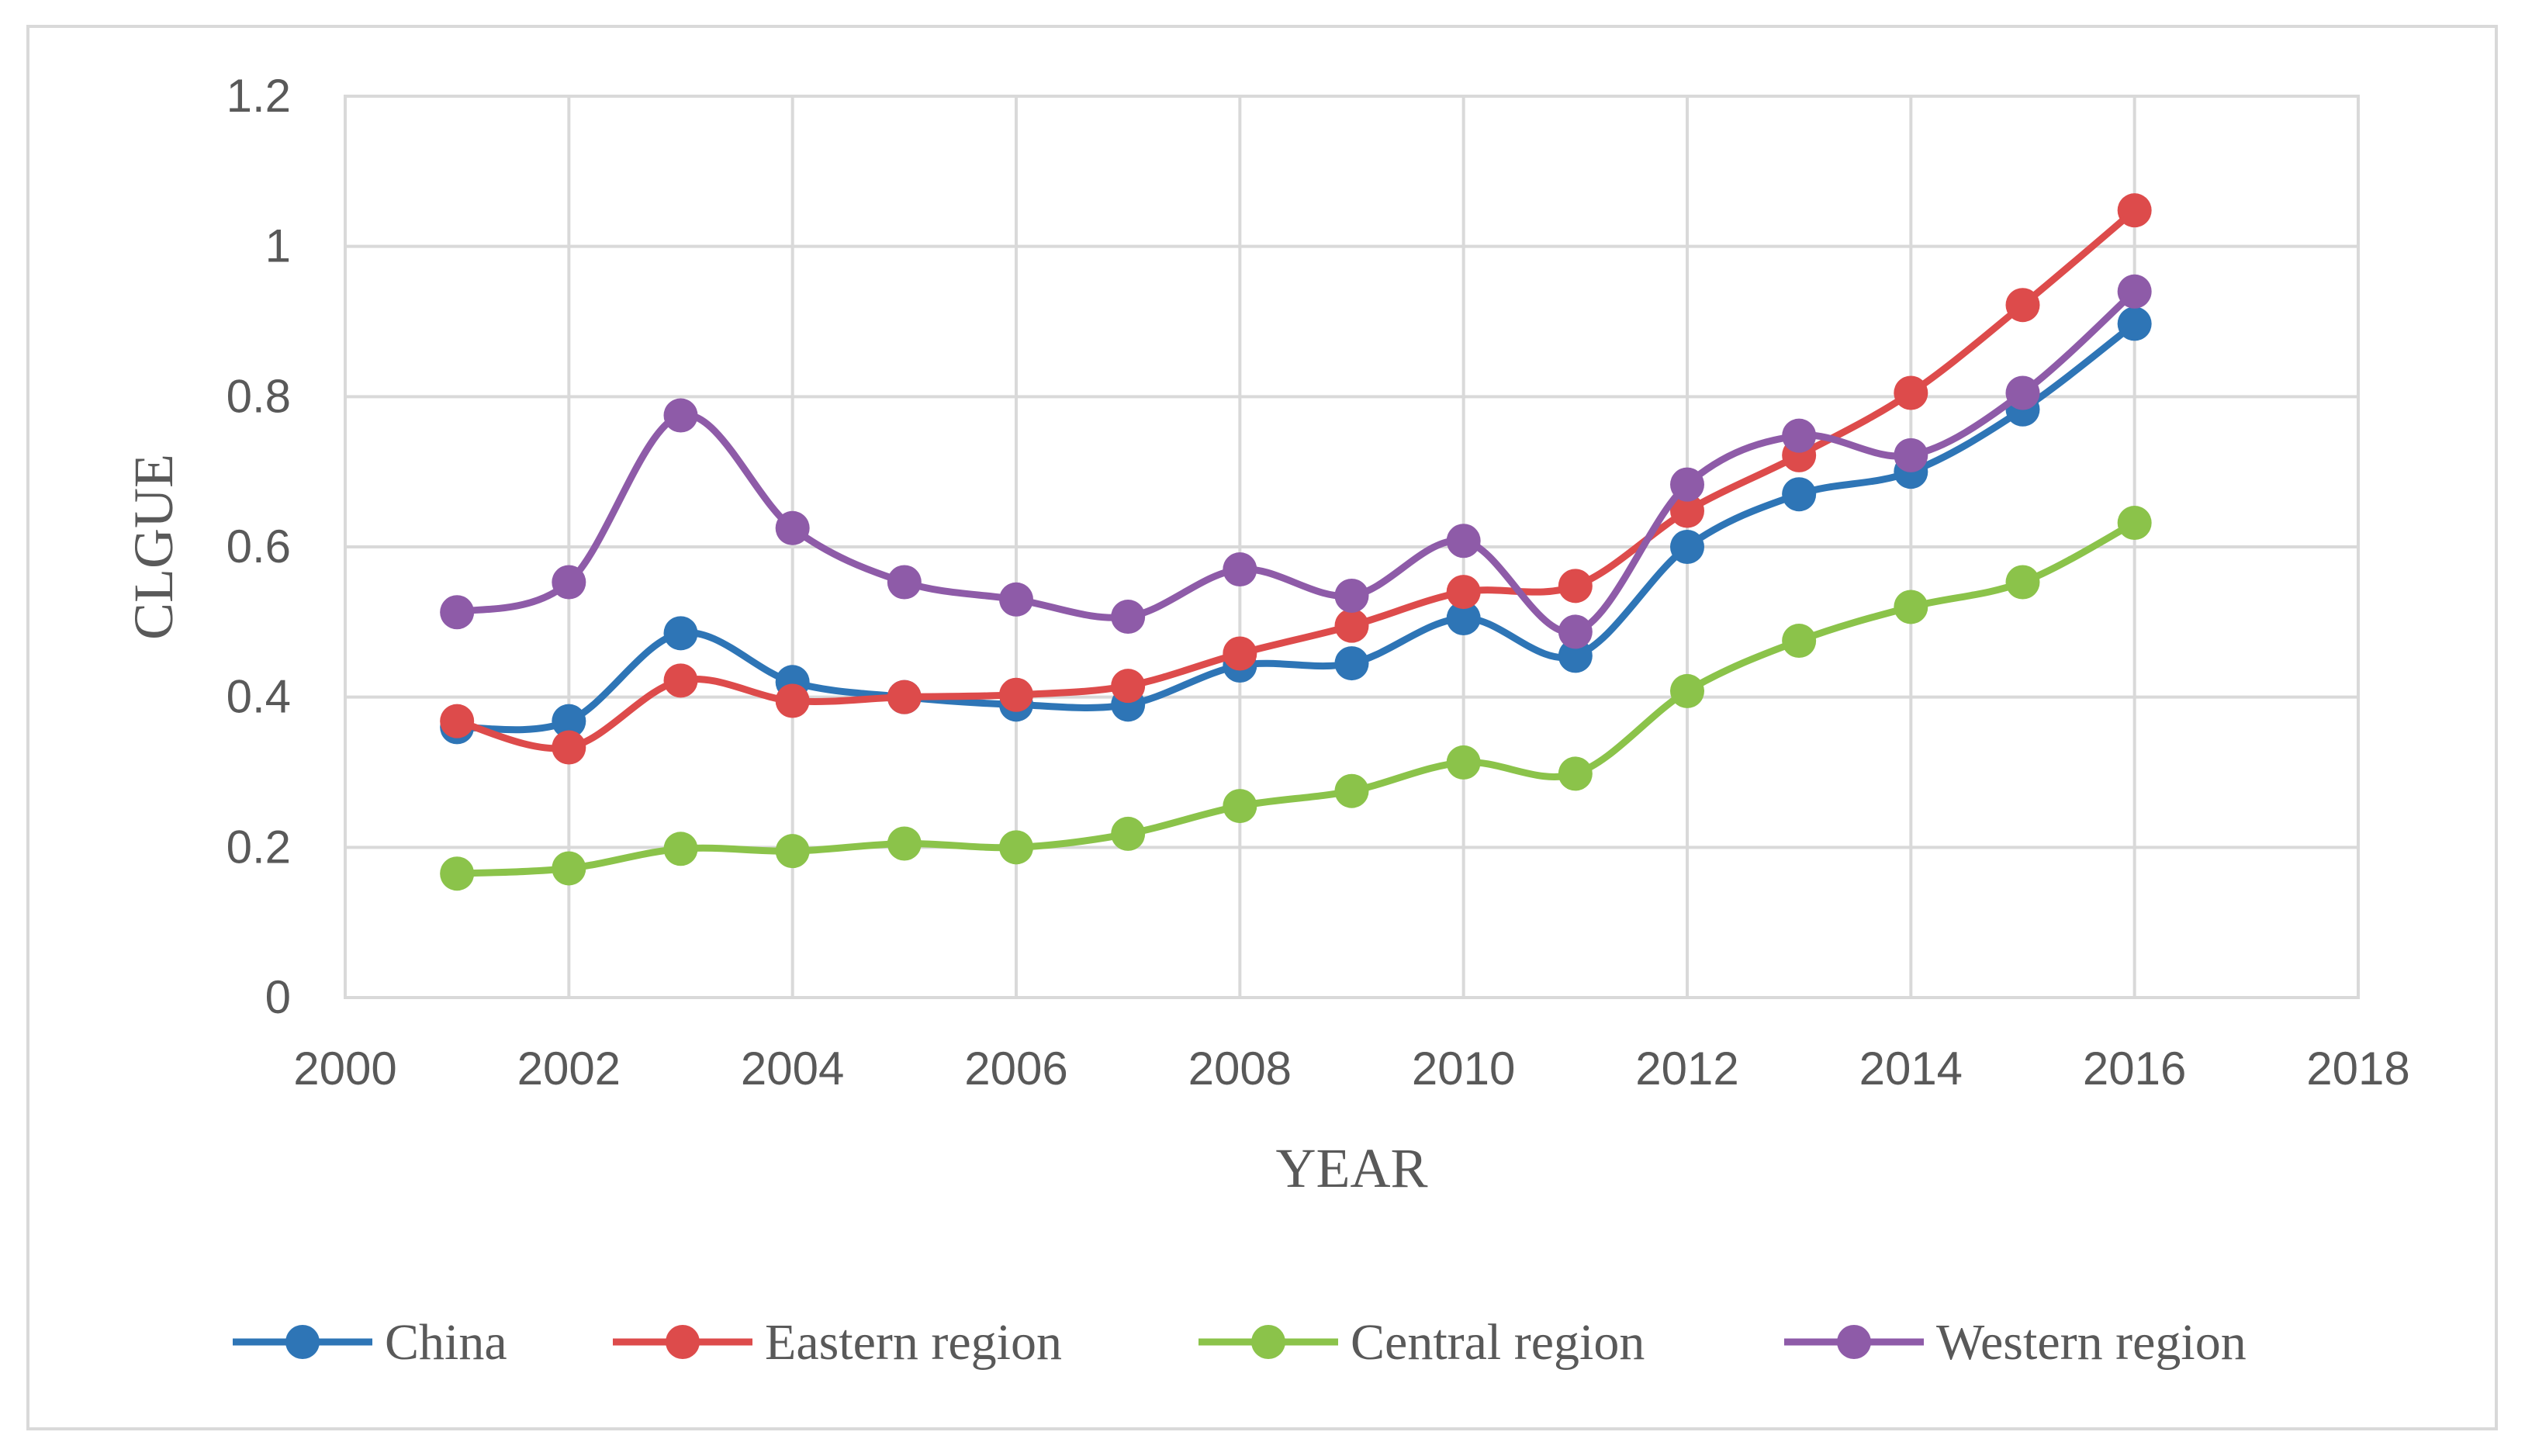 The image size is (2525, 1456). I want to click on y-axis-ticks: 0 0.2 0.4 0.6 0.8 1 1.2, so click(259, 546).